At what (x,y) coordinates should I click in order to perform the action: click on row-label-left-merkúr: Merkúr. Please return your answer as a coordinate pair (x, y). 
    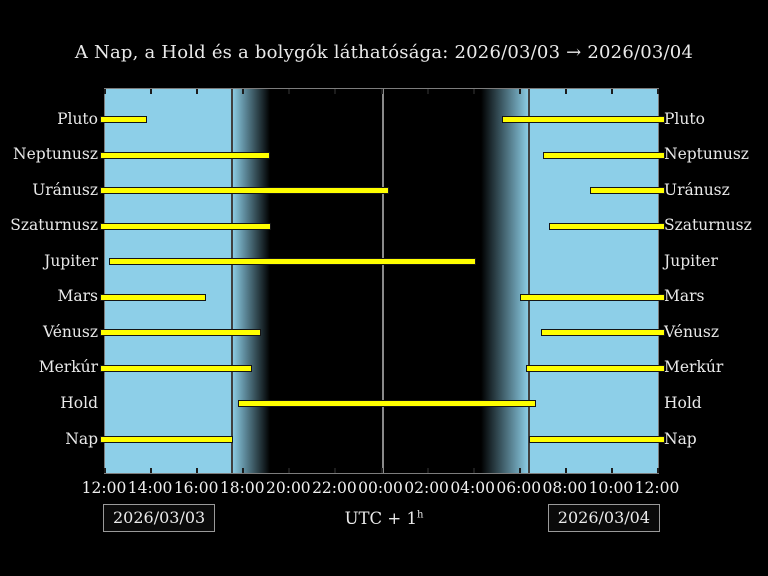
    Looking at the image, I should click on (68, 367).